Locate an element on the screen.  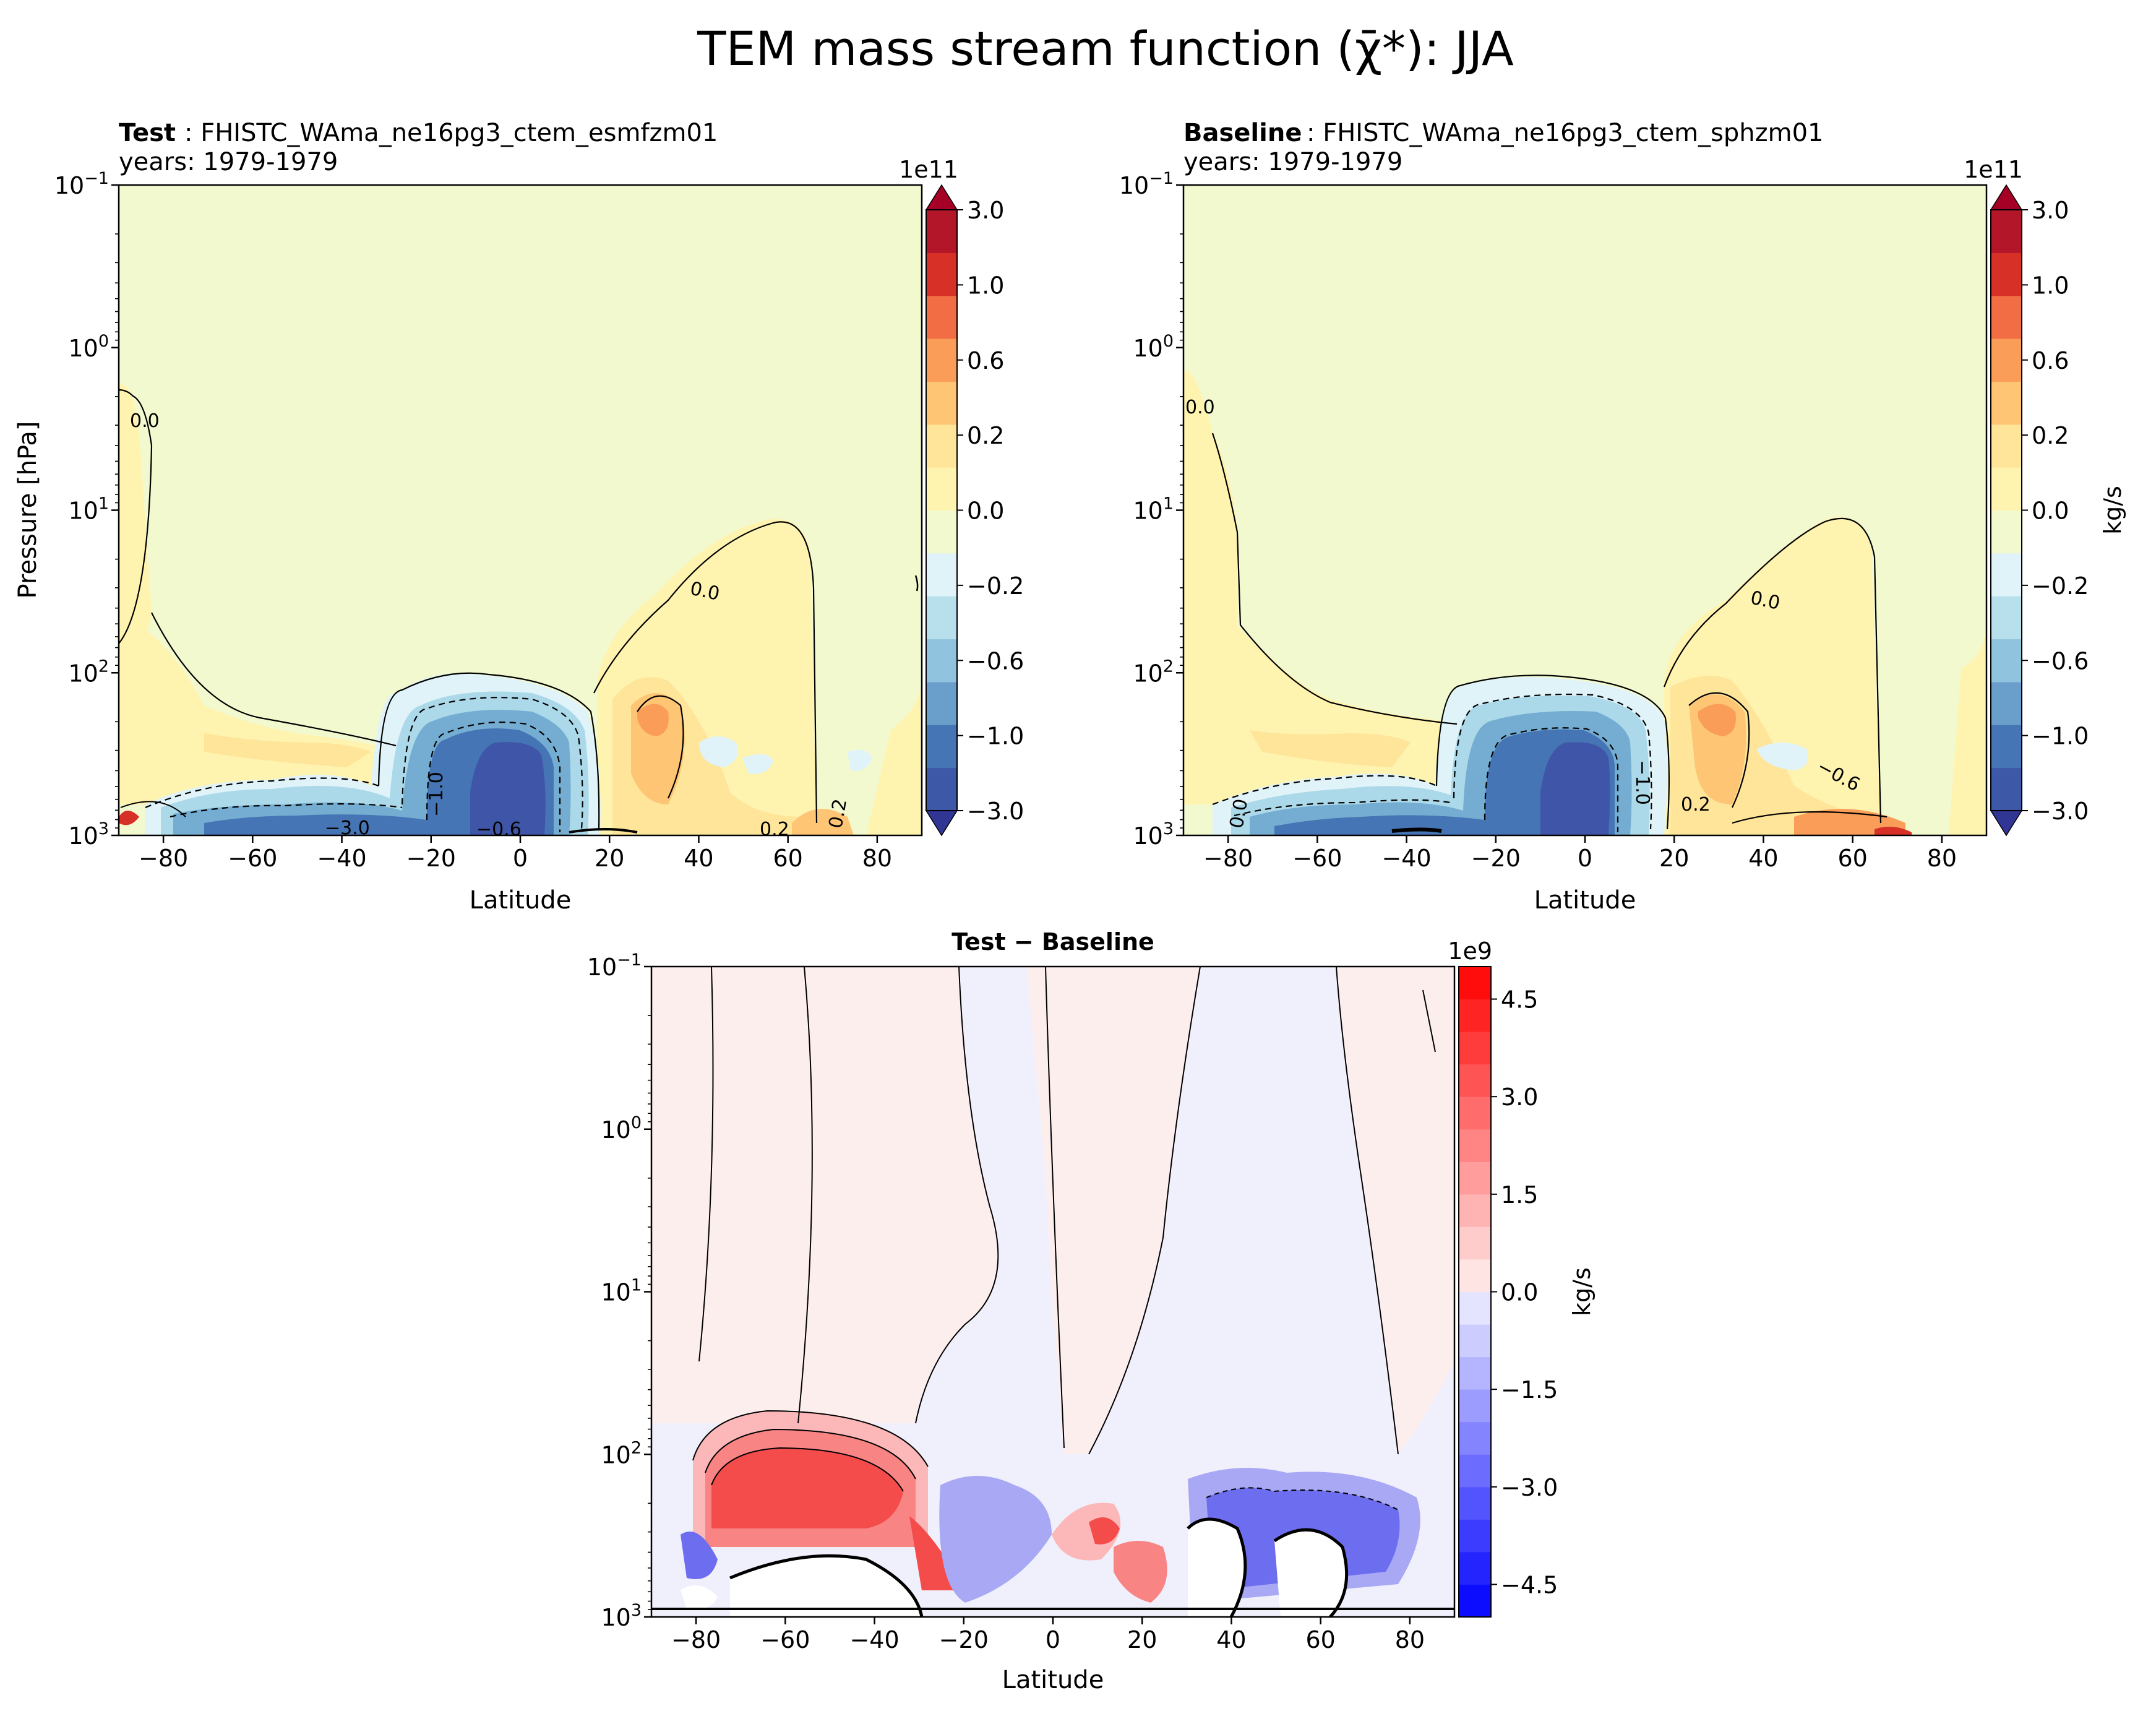
colorbar-baseline: 3.0 1.0 0.6 0.2 0.0 −0.2 −0.6 −1.0 −3.0 1e11 kg/s is located at coordinates (2045, 496).